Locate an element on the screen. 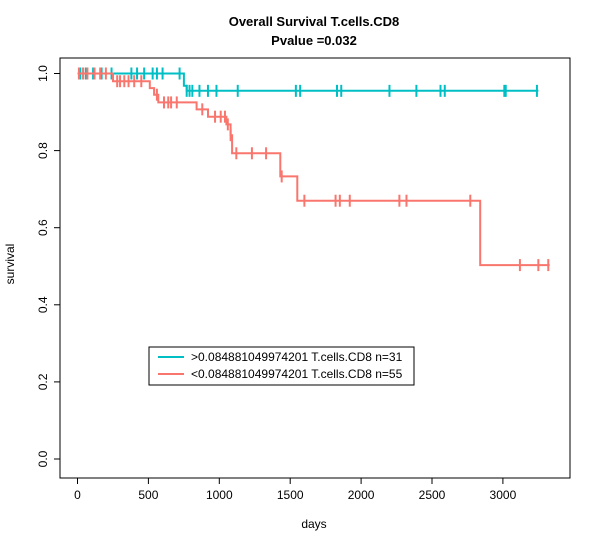 The image size is (600, 547). x-tick-label: 3000 is located at coordinates (503, 495).